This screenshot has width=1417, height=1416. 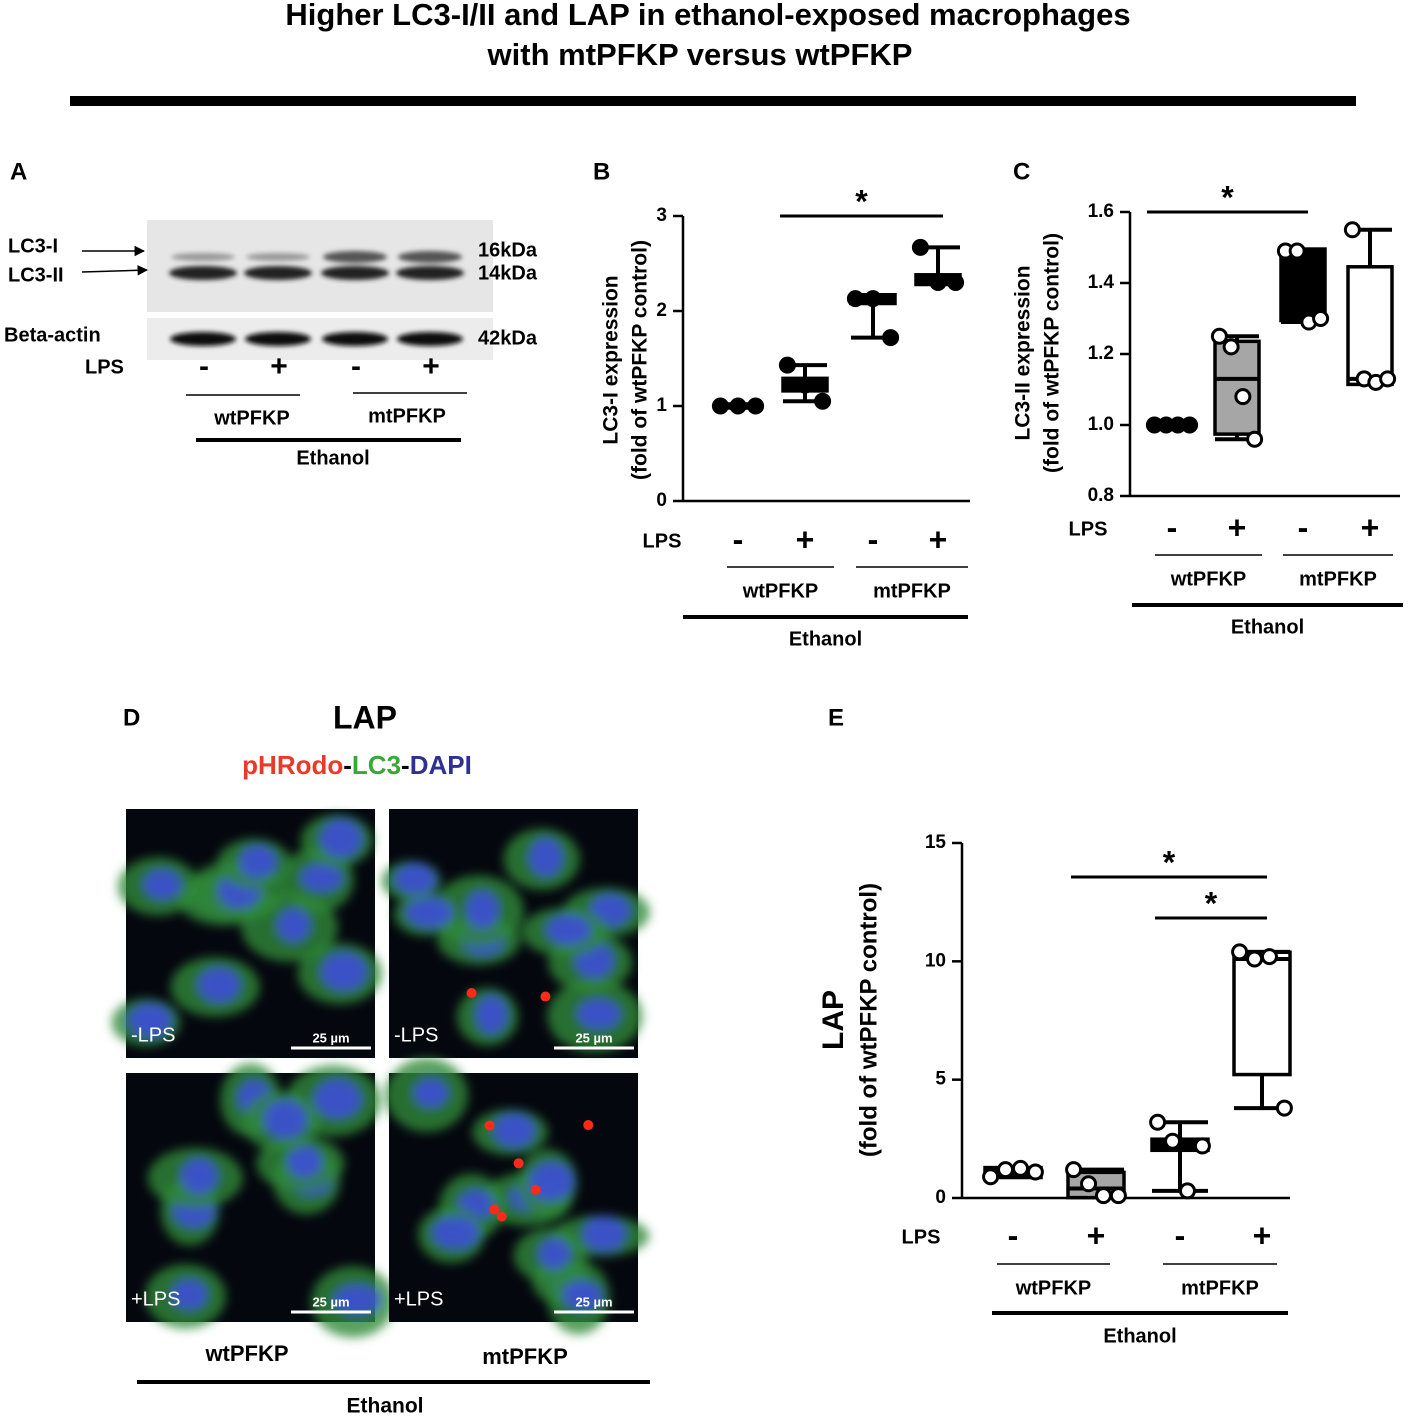 What do you see at coordinates (861, 201) in the screenshot?
I see `significance-label: *` at bounding box center [861, 201].